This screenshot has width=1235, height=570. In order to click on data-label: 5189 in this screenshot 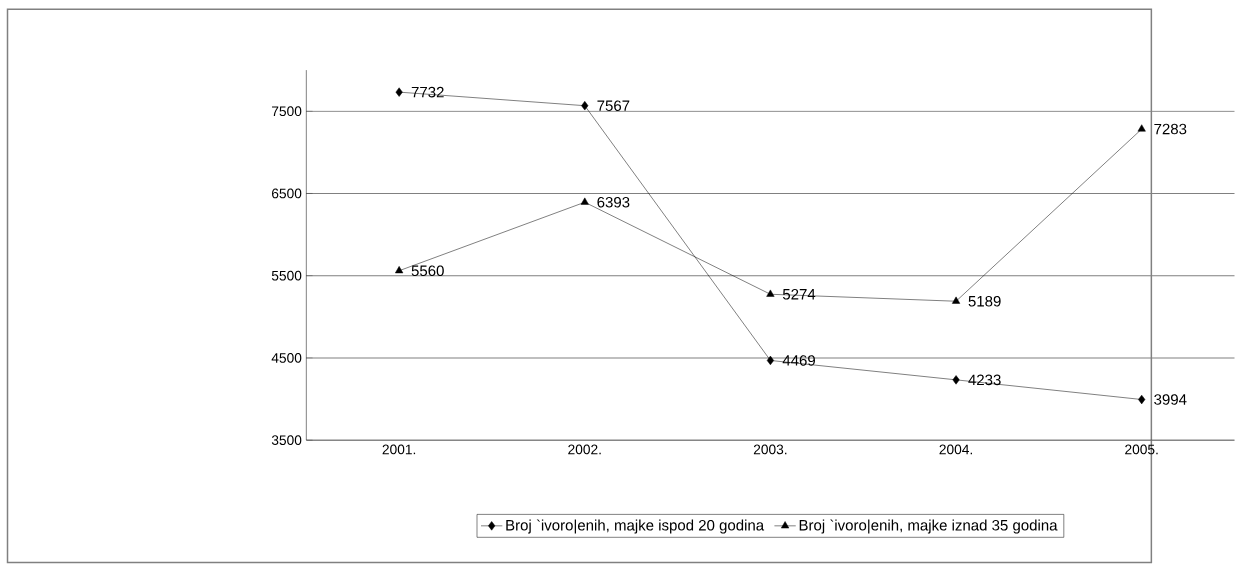, I will do `click(984, 301)`.